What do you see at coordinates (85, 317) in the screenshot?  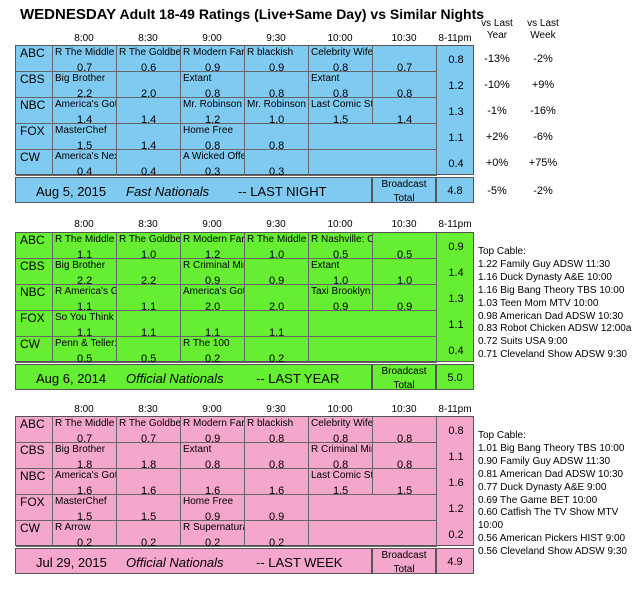 I see `show-title: So You Think You Can Dance` at bounding box center [85, 317].